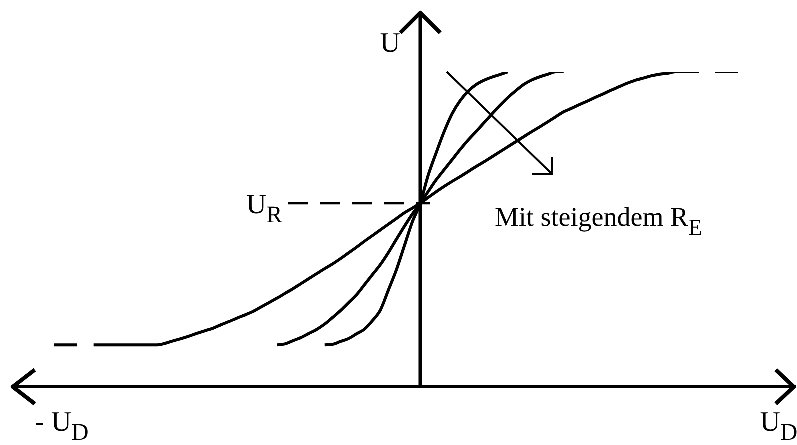 This screenshot has width=797, height=445. What do you see at coordinates (264, 208) in the screenshot?
I see `ref-line-label: U$_{R}$` at bounding box center [264, 208].